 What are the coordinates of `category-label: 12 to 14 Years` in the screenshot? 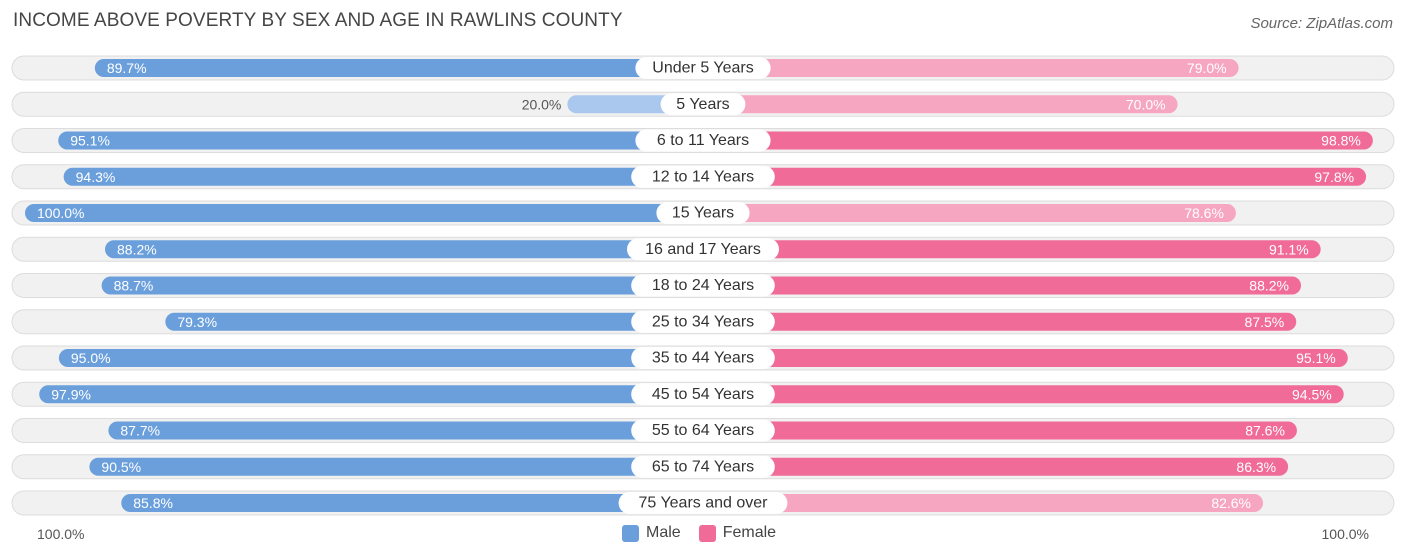 It's located at (703, 176).